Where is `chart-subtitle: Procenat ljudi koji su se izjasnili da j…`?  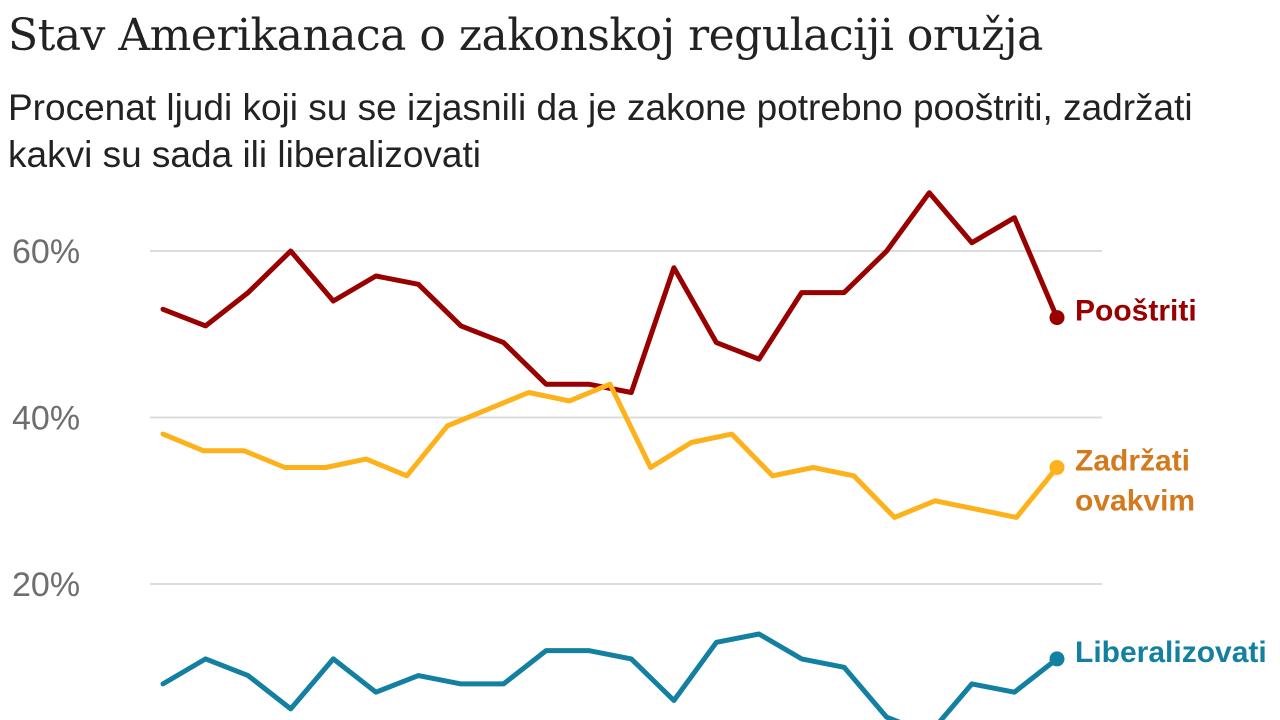 chart-subtitle: Procenat ljudi koji su se izjasnili da j… is located at coordinates (600, 131).